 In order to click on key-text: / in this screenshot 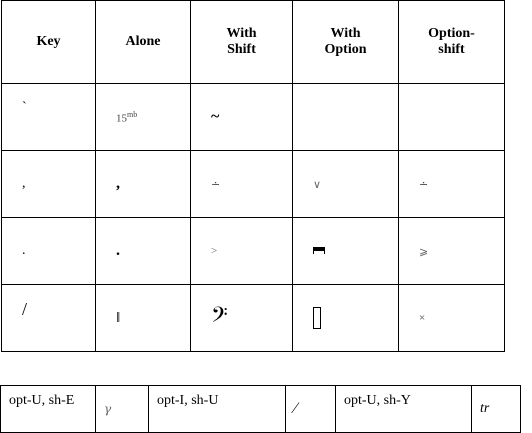, I will do `click(25, 309)`.